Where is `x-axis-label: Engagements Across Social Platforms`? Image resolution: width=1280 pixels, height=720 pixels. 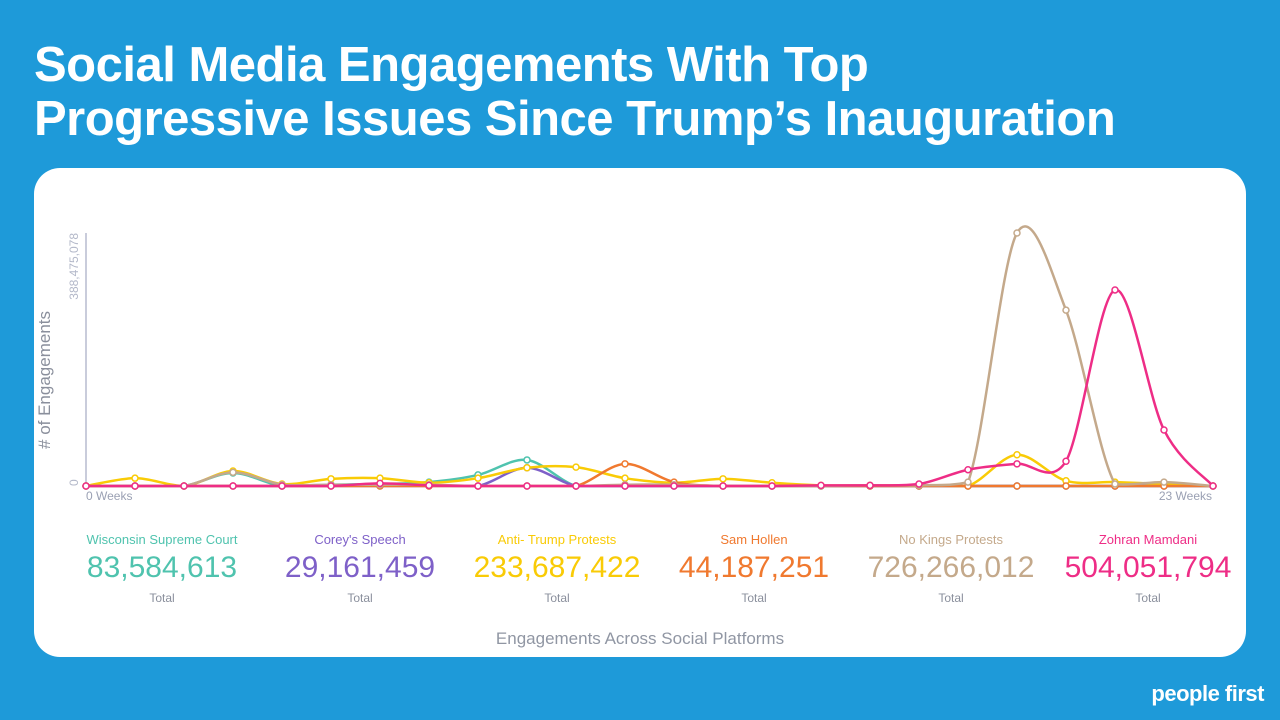
x-axis-label: Engagements Across Social Platforms is located at coordinates (640, 638).